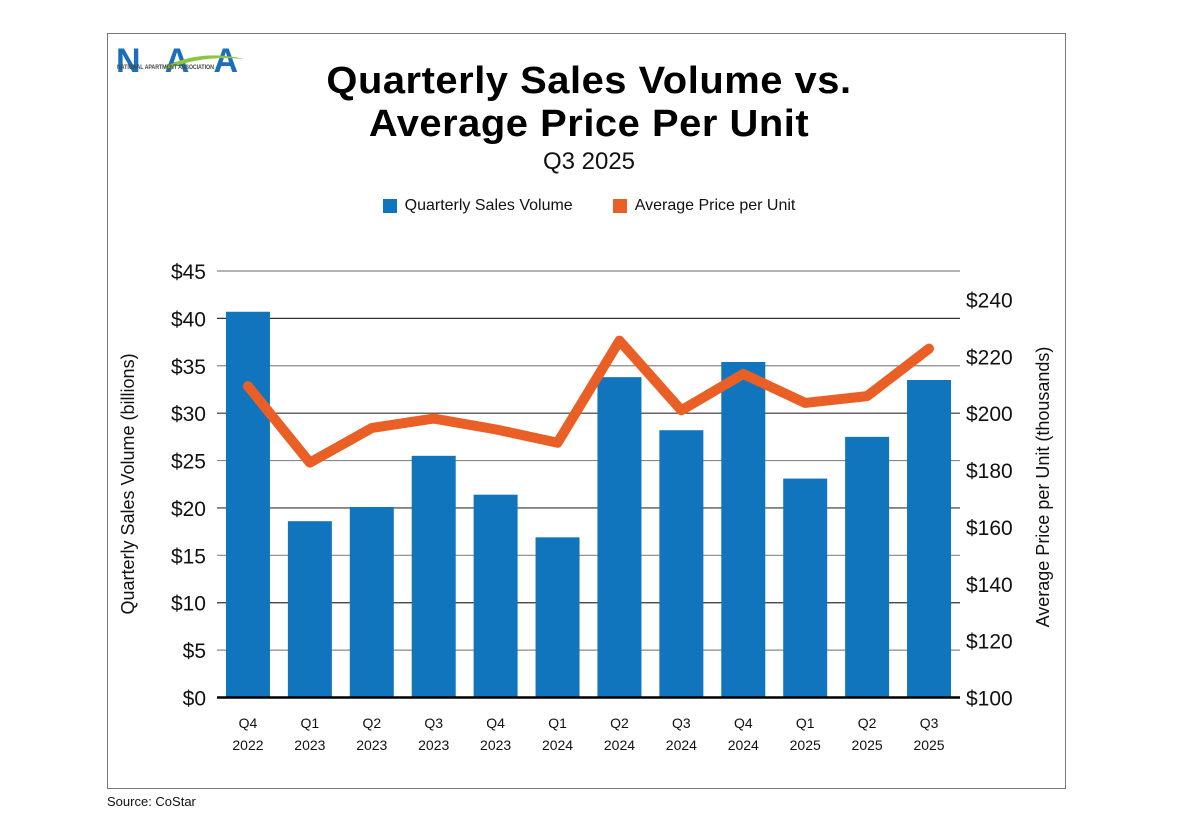  I want to click on right-tick-label: $140, so click(989, 585).